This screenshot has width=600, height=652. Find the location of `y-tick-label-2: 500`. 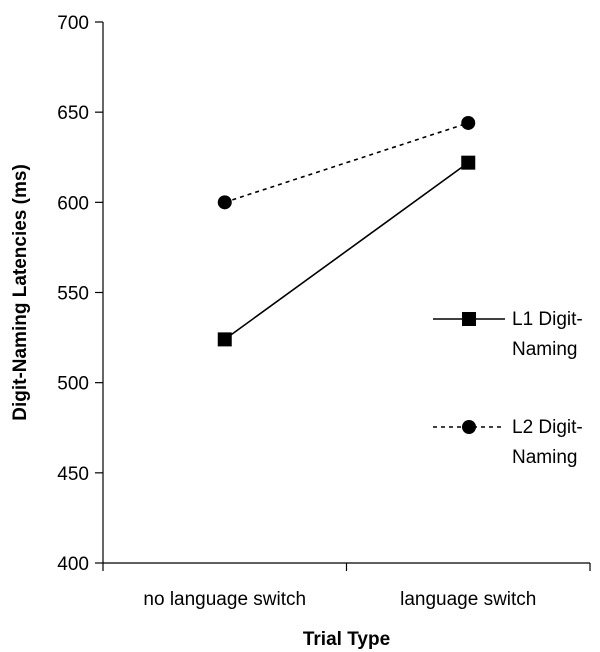

y-tick-label-2: 500 is located at coordinates (73, 384).